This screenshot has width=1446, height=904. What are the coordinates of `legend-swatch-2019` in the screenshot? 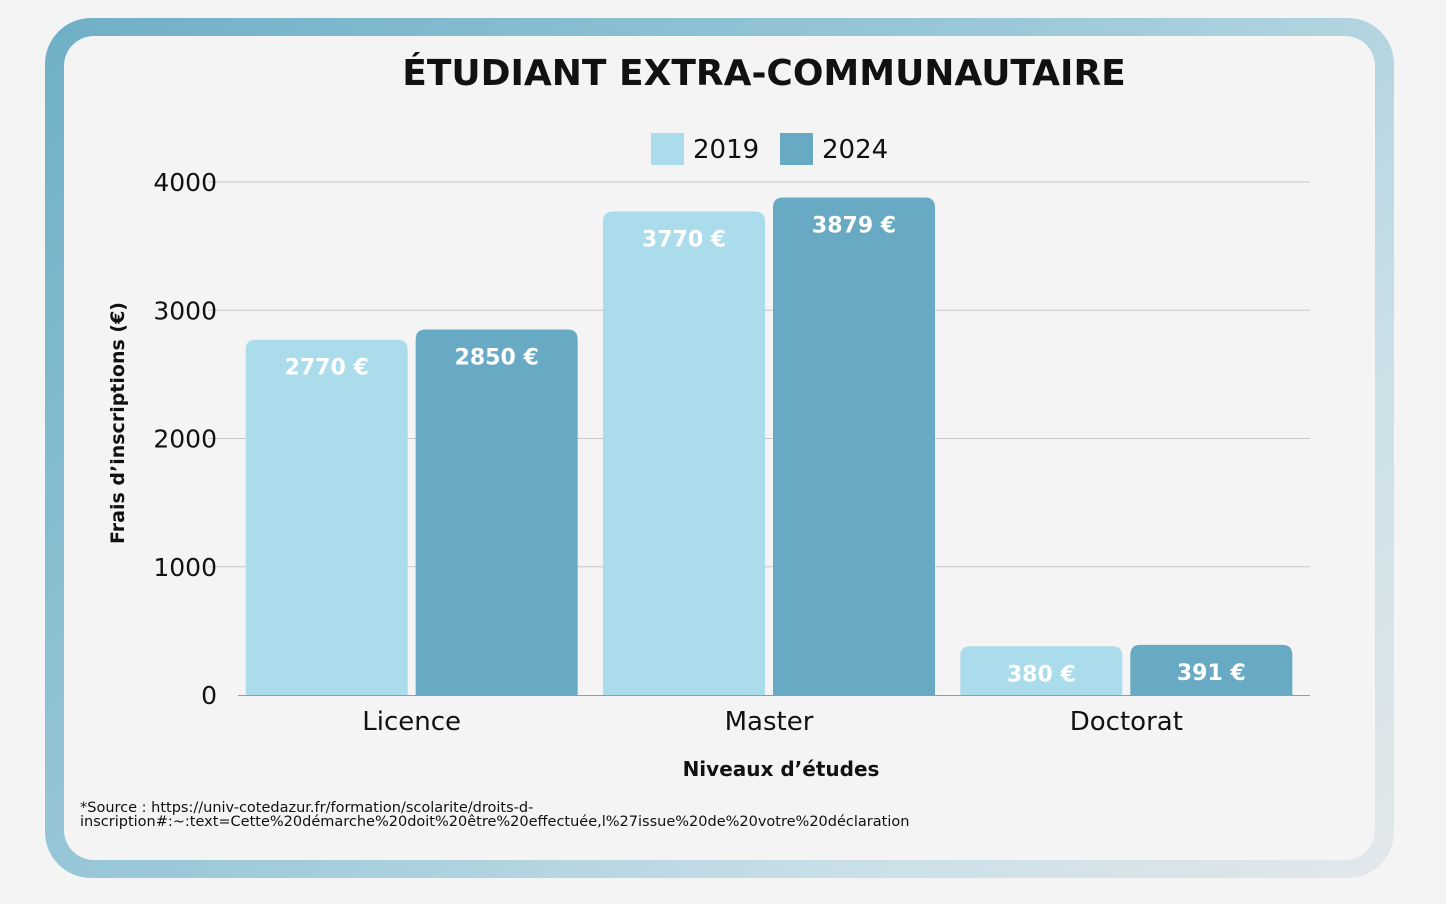 It's located at (667, 149).